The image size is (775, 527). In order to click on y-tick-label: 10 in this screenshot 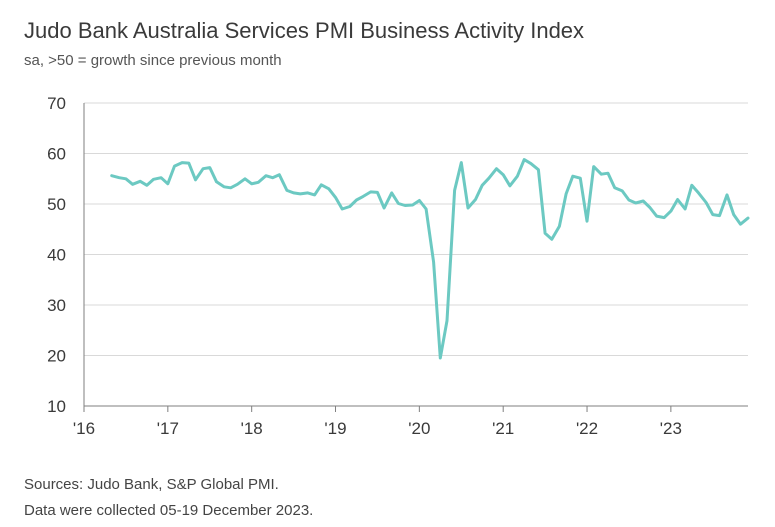, I will do `click(56, 406)`.